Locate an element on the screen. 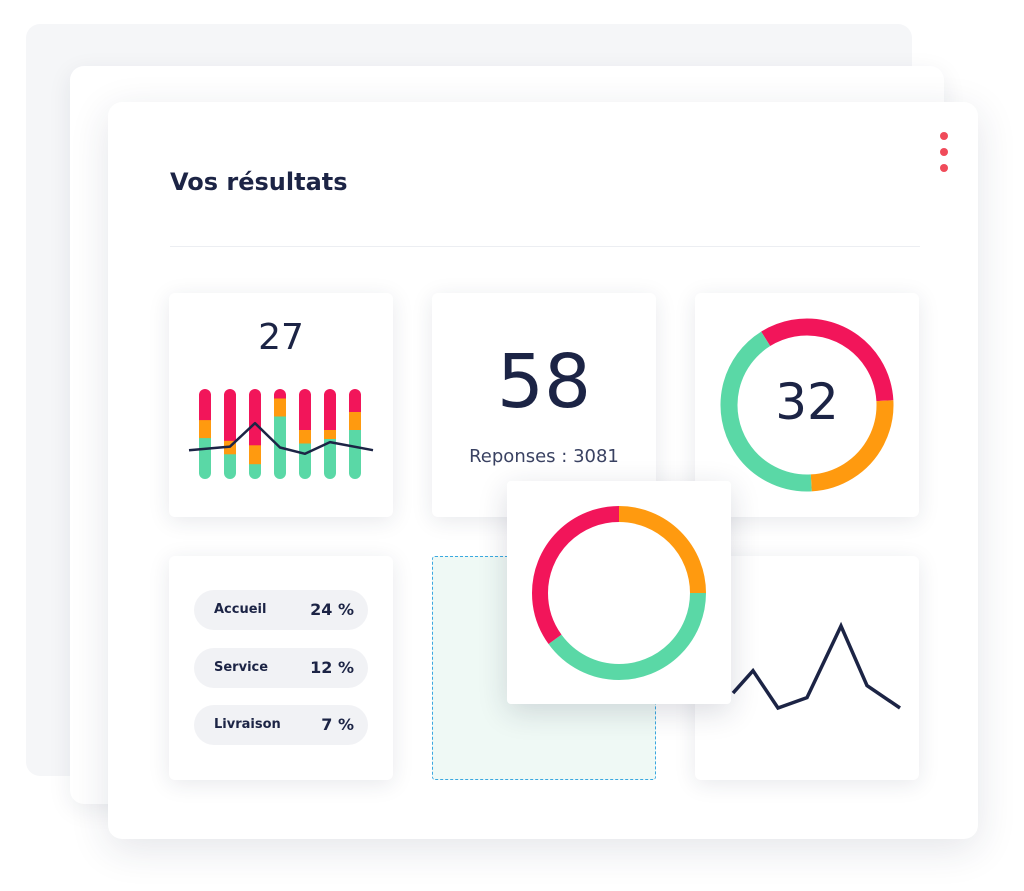  category-pill-livraison: Livraison 7 % is located at coordinates (281, 725).